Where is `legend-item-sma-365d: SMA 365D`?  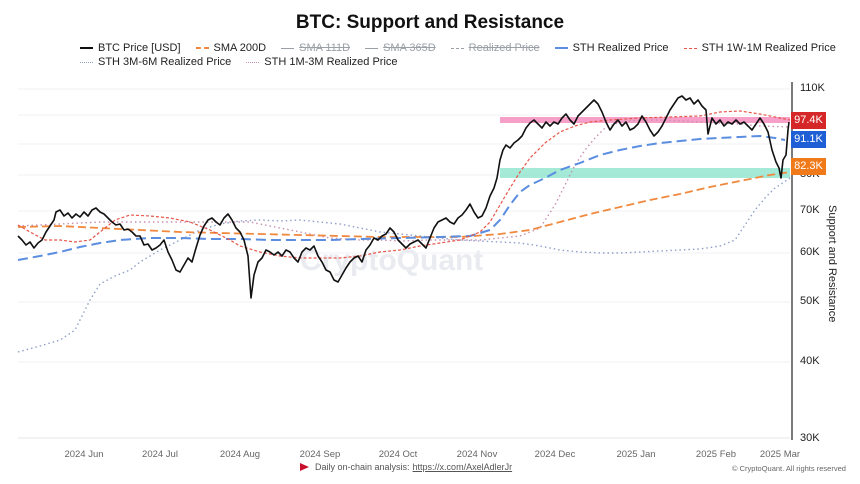 legend-item-sma-365d: SMA 365D is located at coordinates (400, 48).